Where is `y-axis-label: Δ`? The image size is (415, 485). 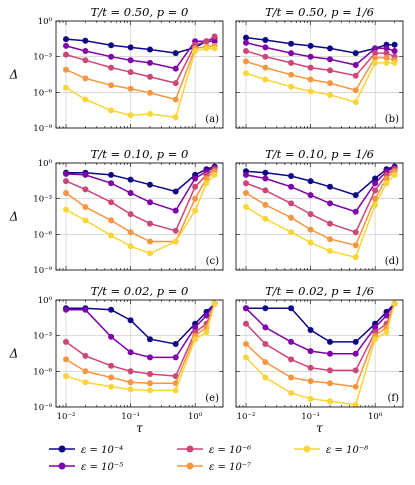
y-axis-label: Δ is located at coordinates (14, 217).